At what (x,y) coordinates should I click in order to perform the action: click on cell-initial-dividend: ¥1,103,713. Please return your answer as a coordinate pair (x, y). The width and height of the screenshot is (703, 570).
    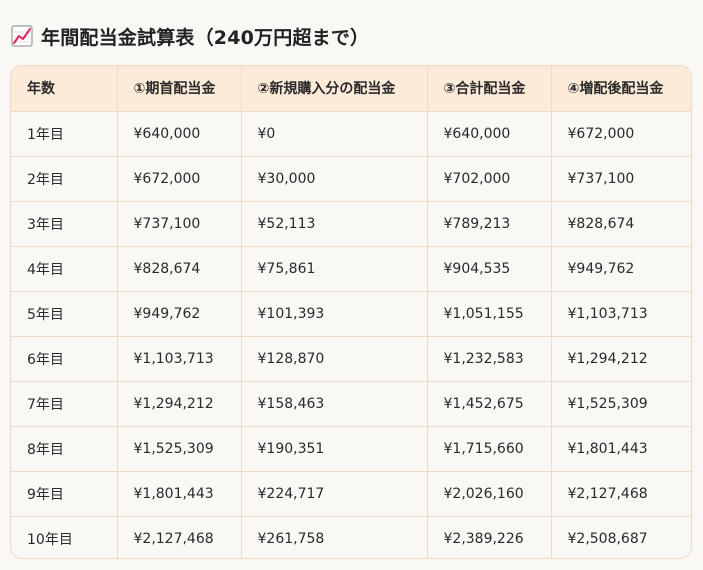
    Looking at the image, I should click on (179, 359).